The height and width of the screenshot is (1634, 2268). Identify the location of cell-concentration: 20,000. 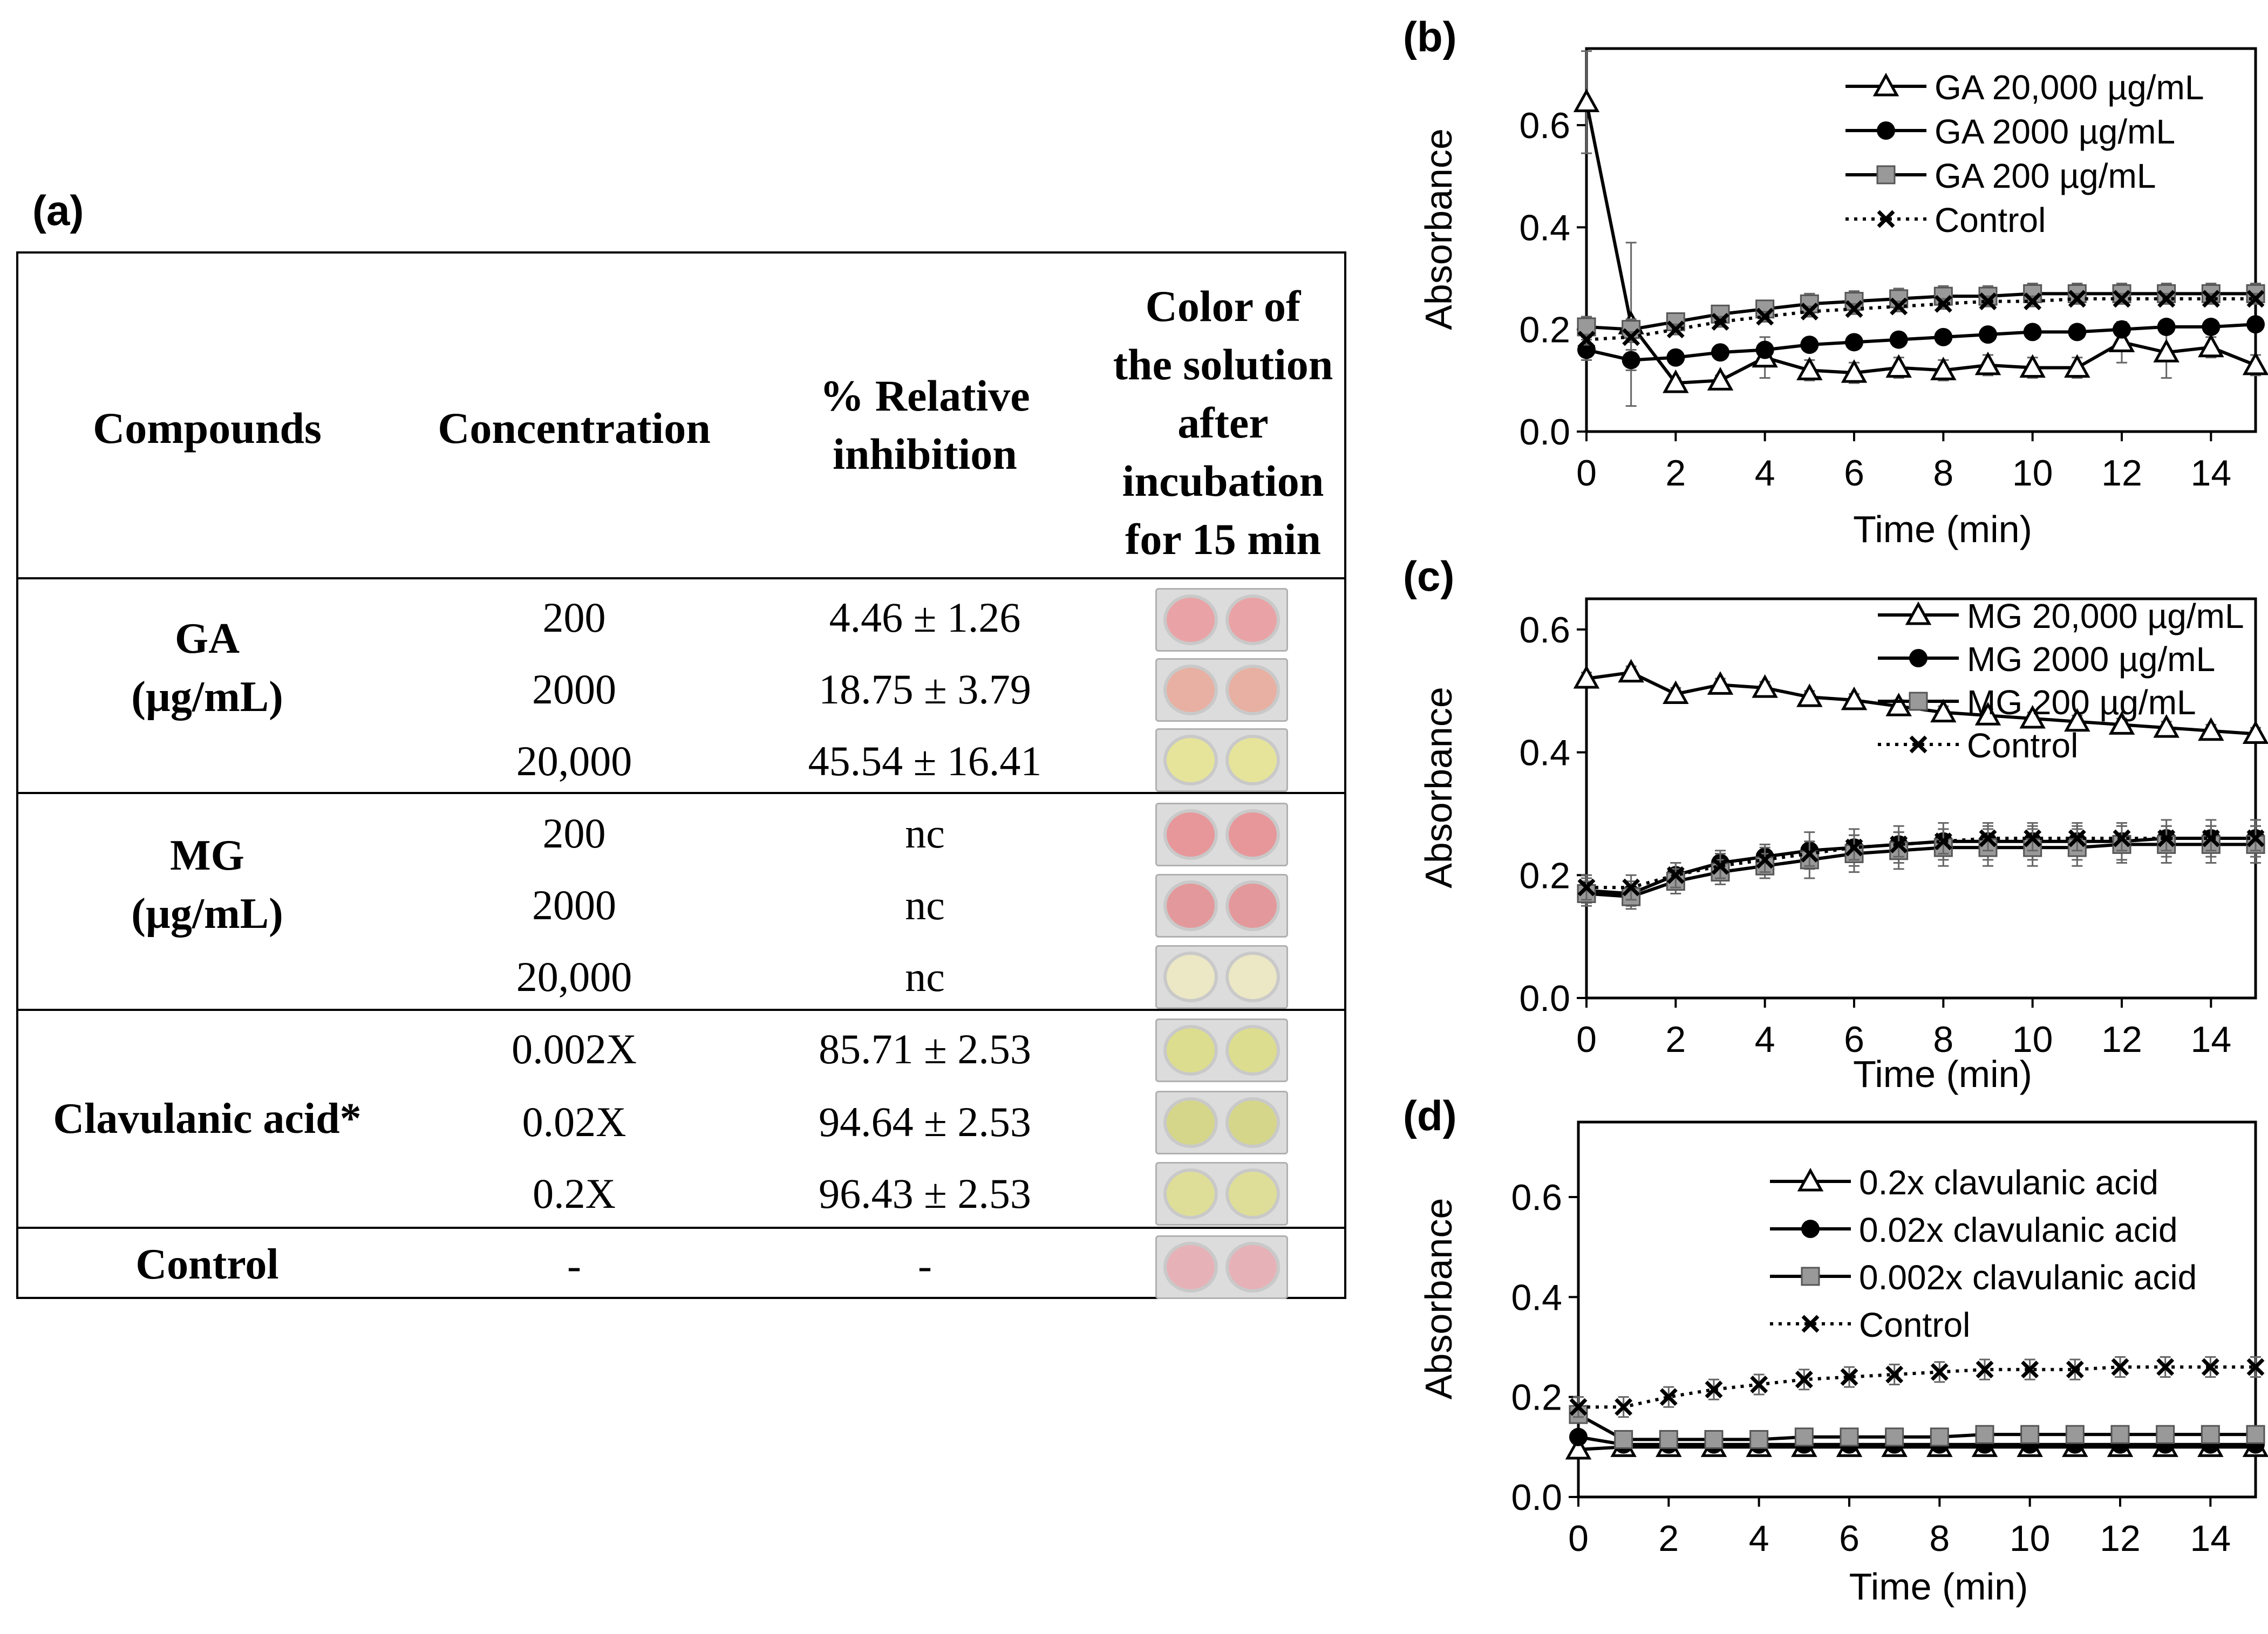
(574, 977).